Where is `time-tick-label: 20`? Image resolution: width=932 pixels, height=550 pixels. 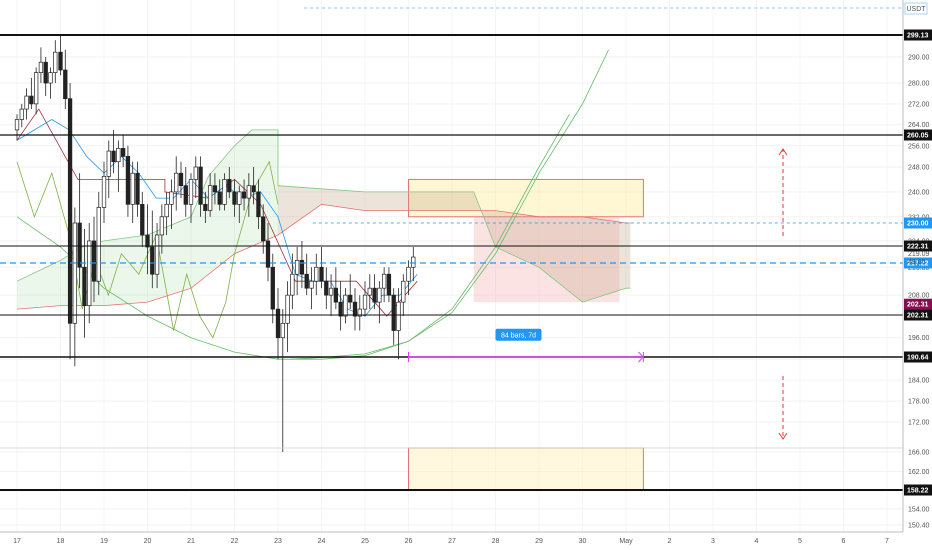
time-tick-label: 20 is located at coordinates (148, 541).